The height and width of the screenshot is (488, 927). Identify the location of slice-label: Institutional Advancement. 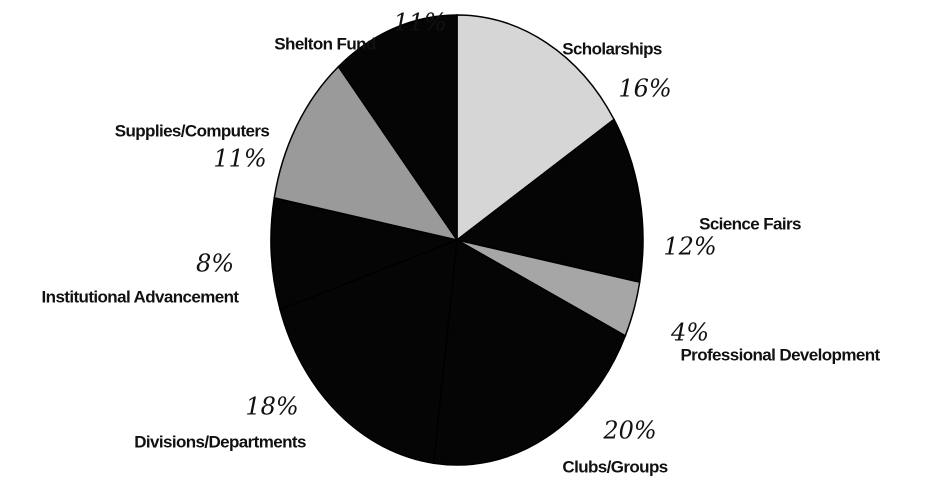
(141, 296).